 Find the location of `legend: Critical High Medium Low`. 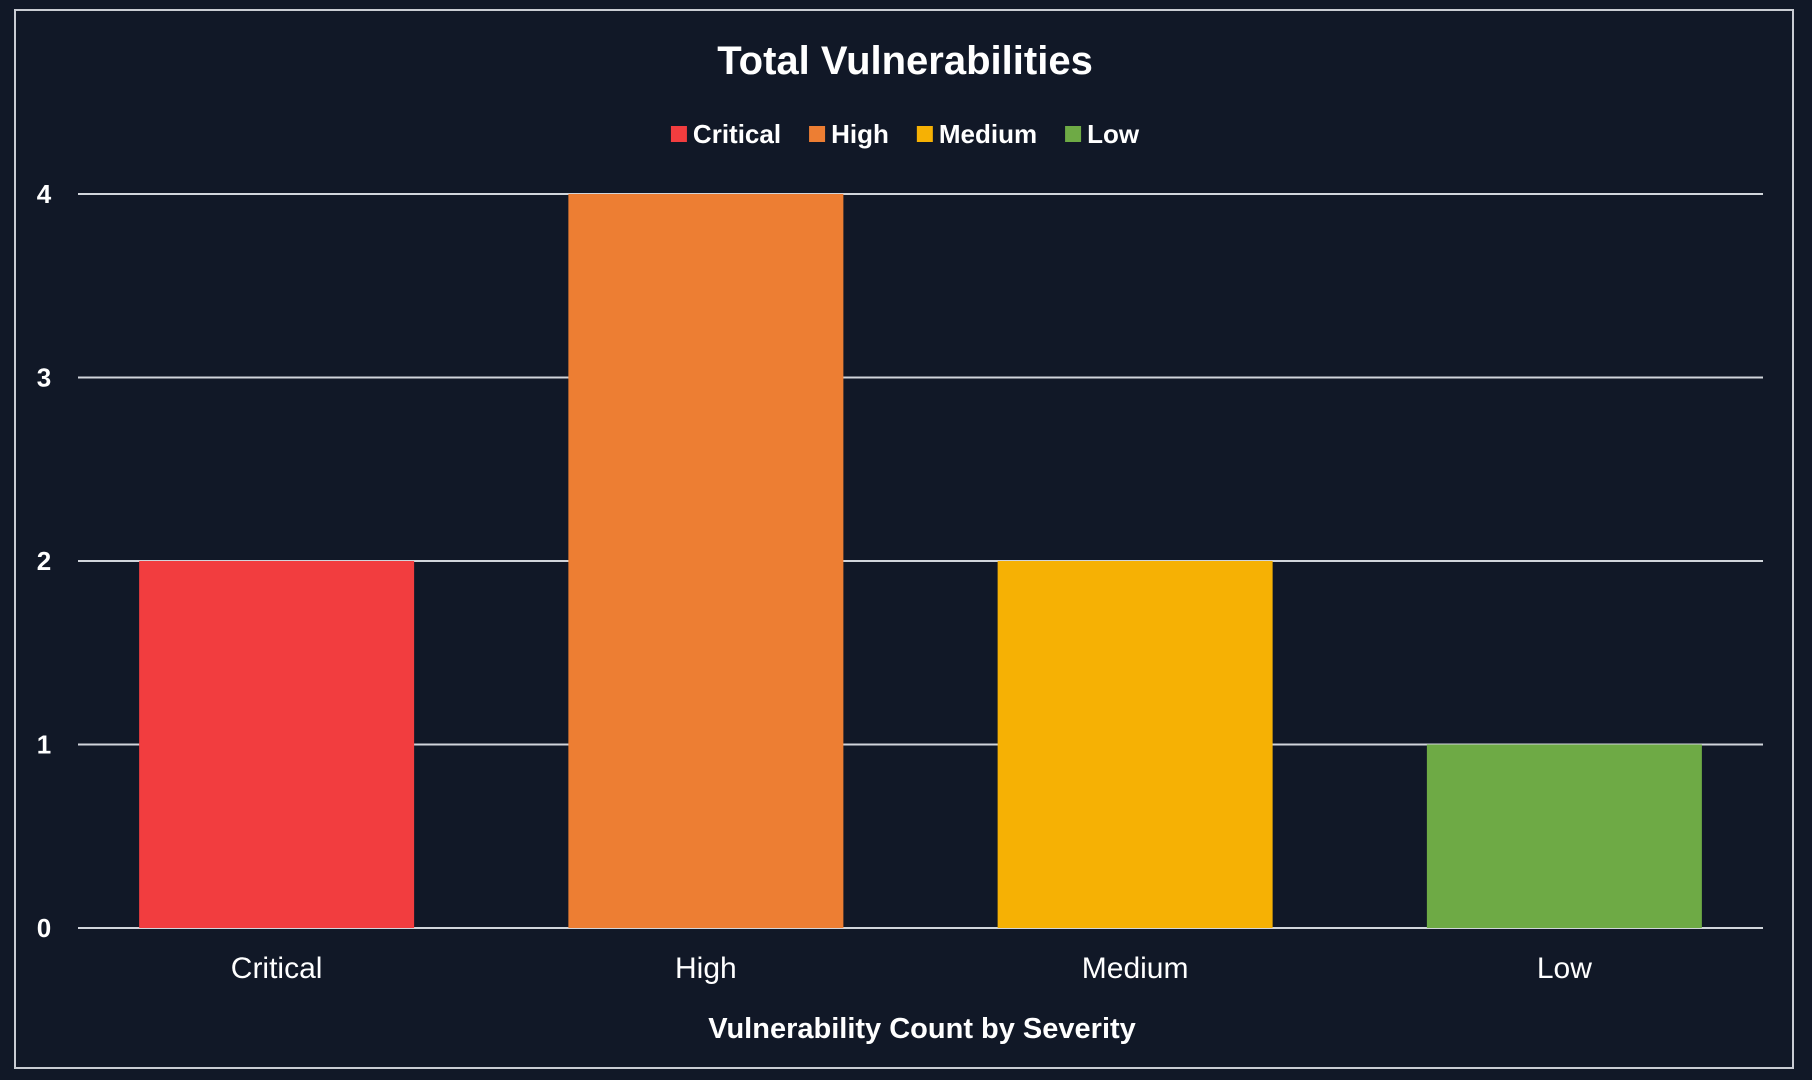

legend: Critical High Medium Low is located at coordinates (905, 134).